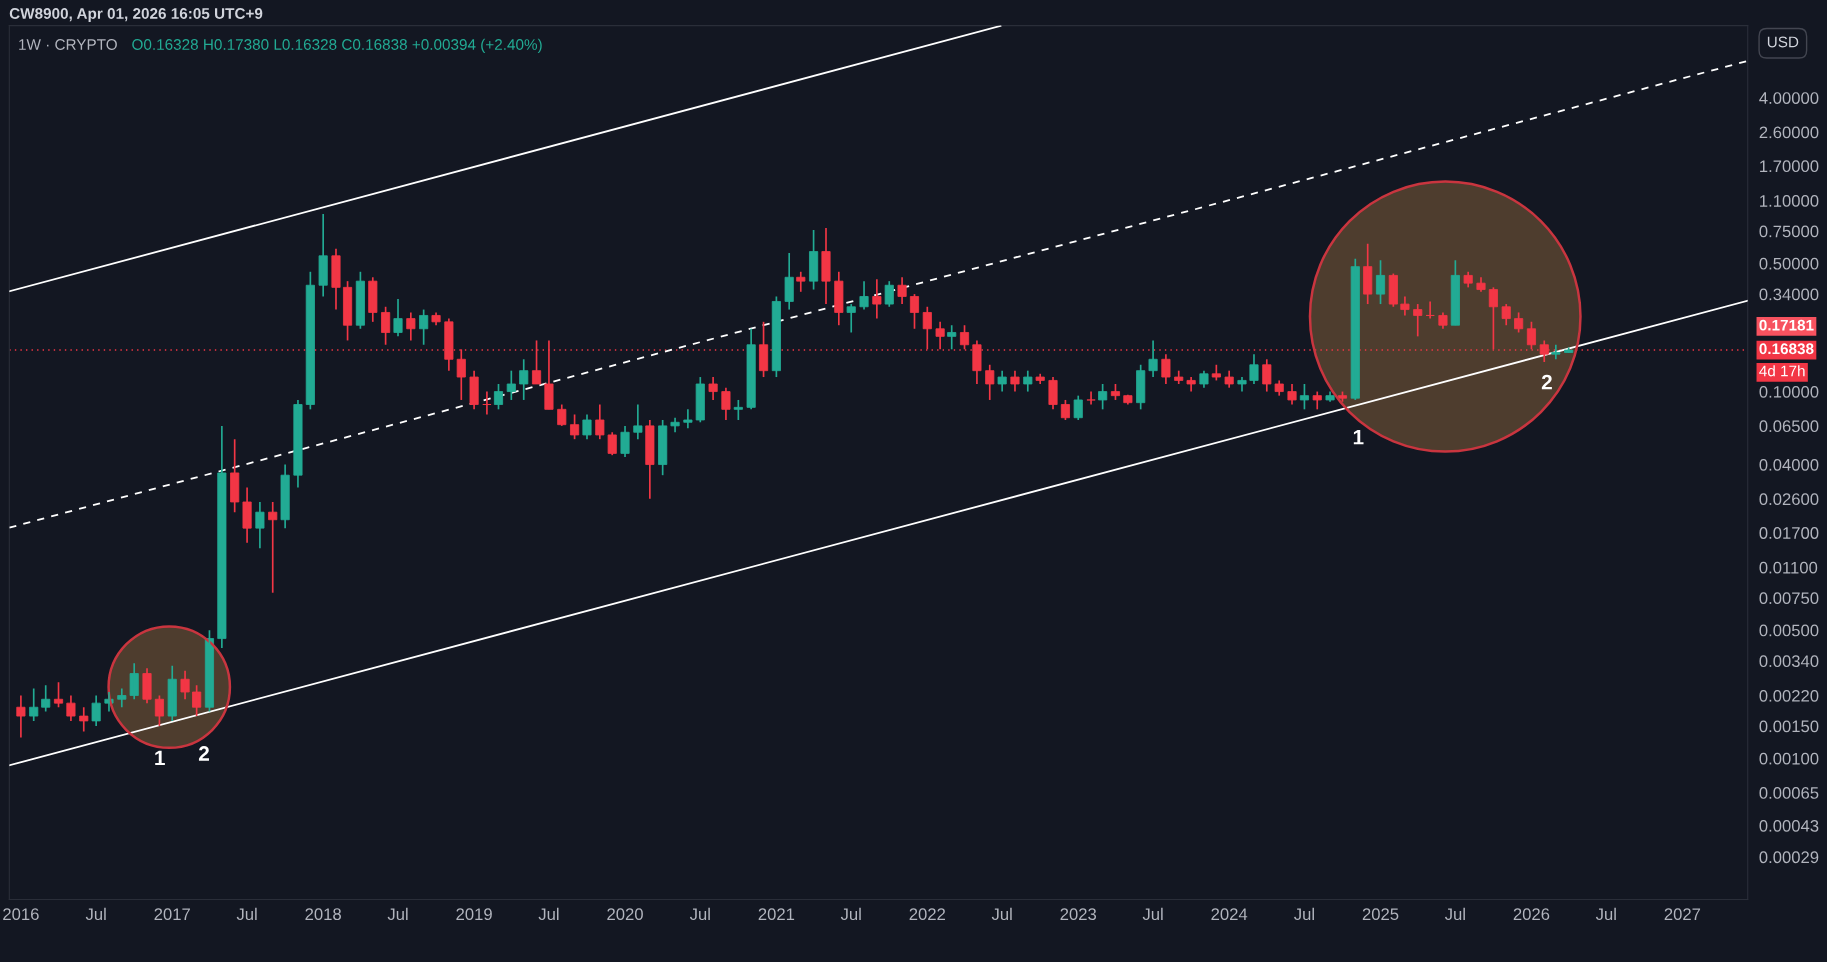 The width and height of the screenshot is (1827, 962). Describe the element at coordinates (1789, 598) in the screenshot. I see `y-tick-label: 0.00750` at that location.